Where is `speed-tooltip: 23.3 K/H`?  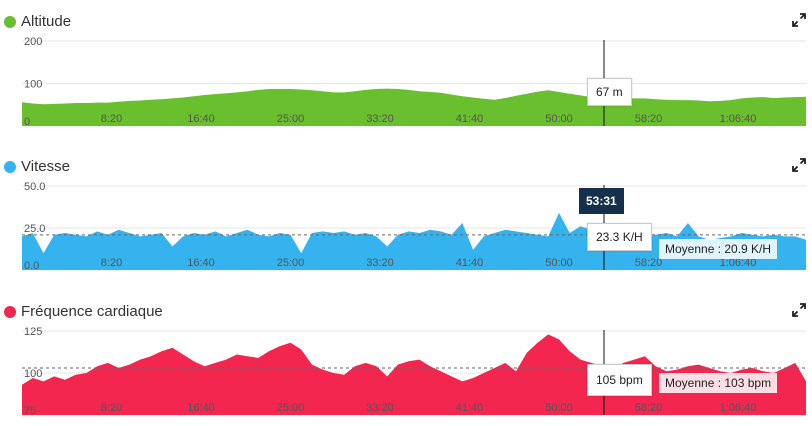
speed-tooltip: 23.3 K/H is located at coordinates (619, 237).